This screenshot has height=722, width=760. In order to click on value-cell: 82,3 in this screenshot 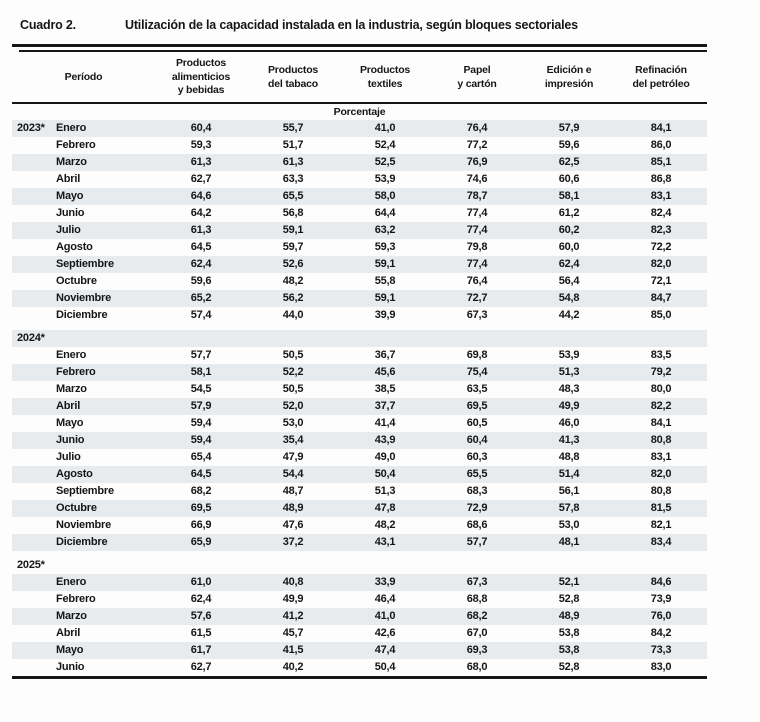, I will do `click(661, 230)`.